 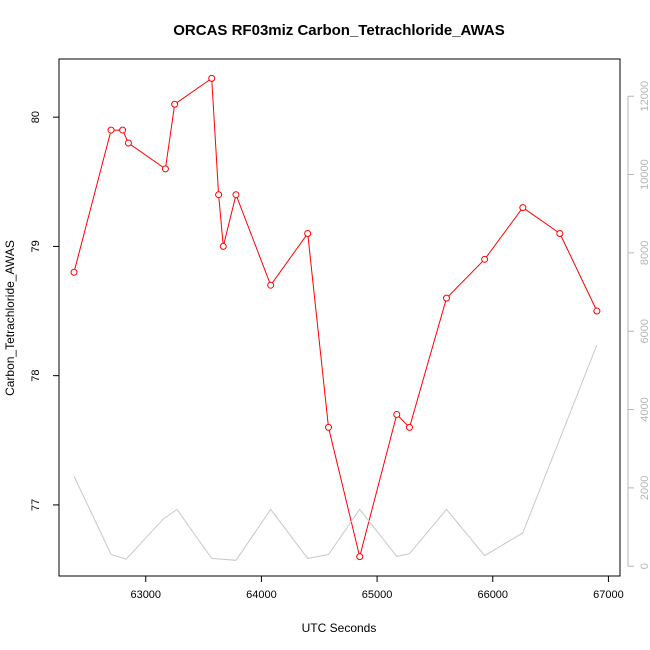 I want to click on right-y-tick-label: 2000, so click(x=644, y=488).